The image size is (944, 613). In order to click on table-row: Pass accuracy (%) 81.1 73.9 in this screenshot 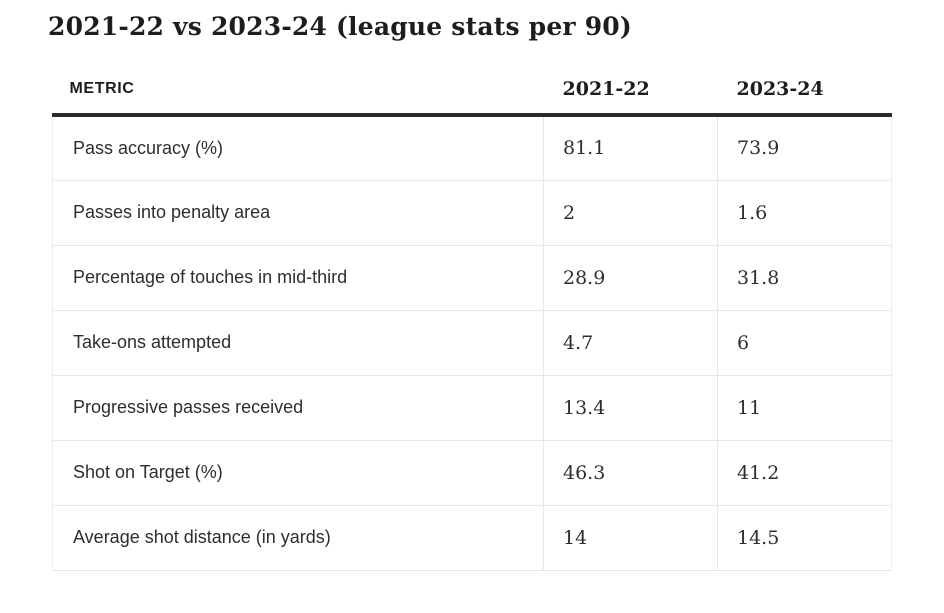, I will do `click(472, 148)`.